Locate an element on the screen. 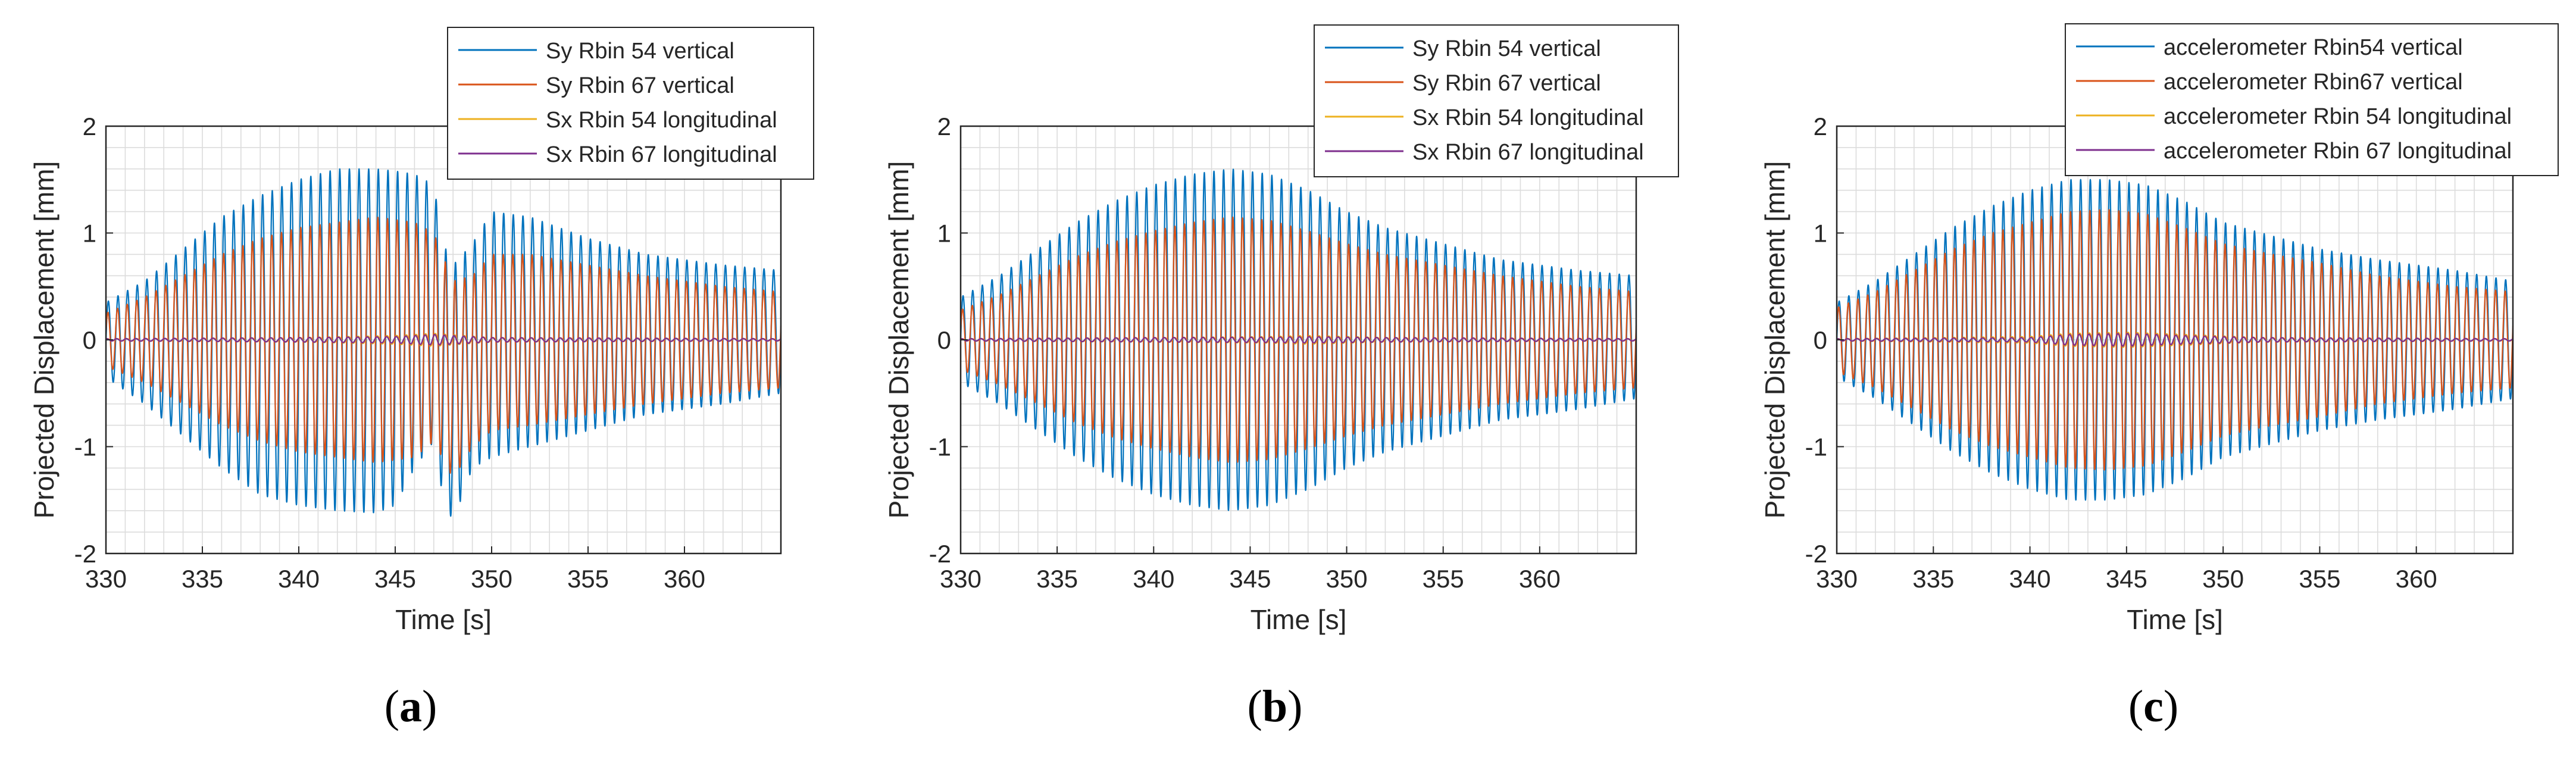  legend-item: accelerometer Rbin54 vertical is located at coordinates (2269, 47).